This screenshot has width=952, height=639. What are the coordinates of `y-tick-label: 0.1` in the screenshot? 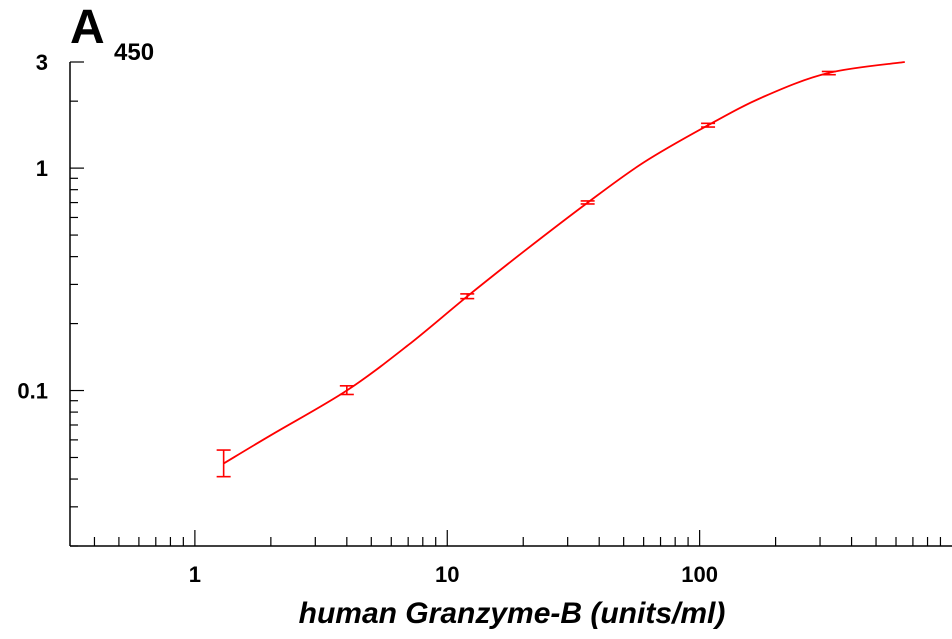 It's located at (32, 391).